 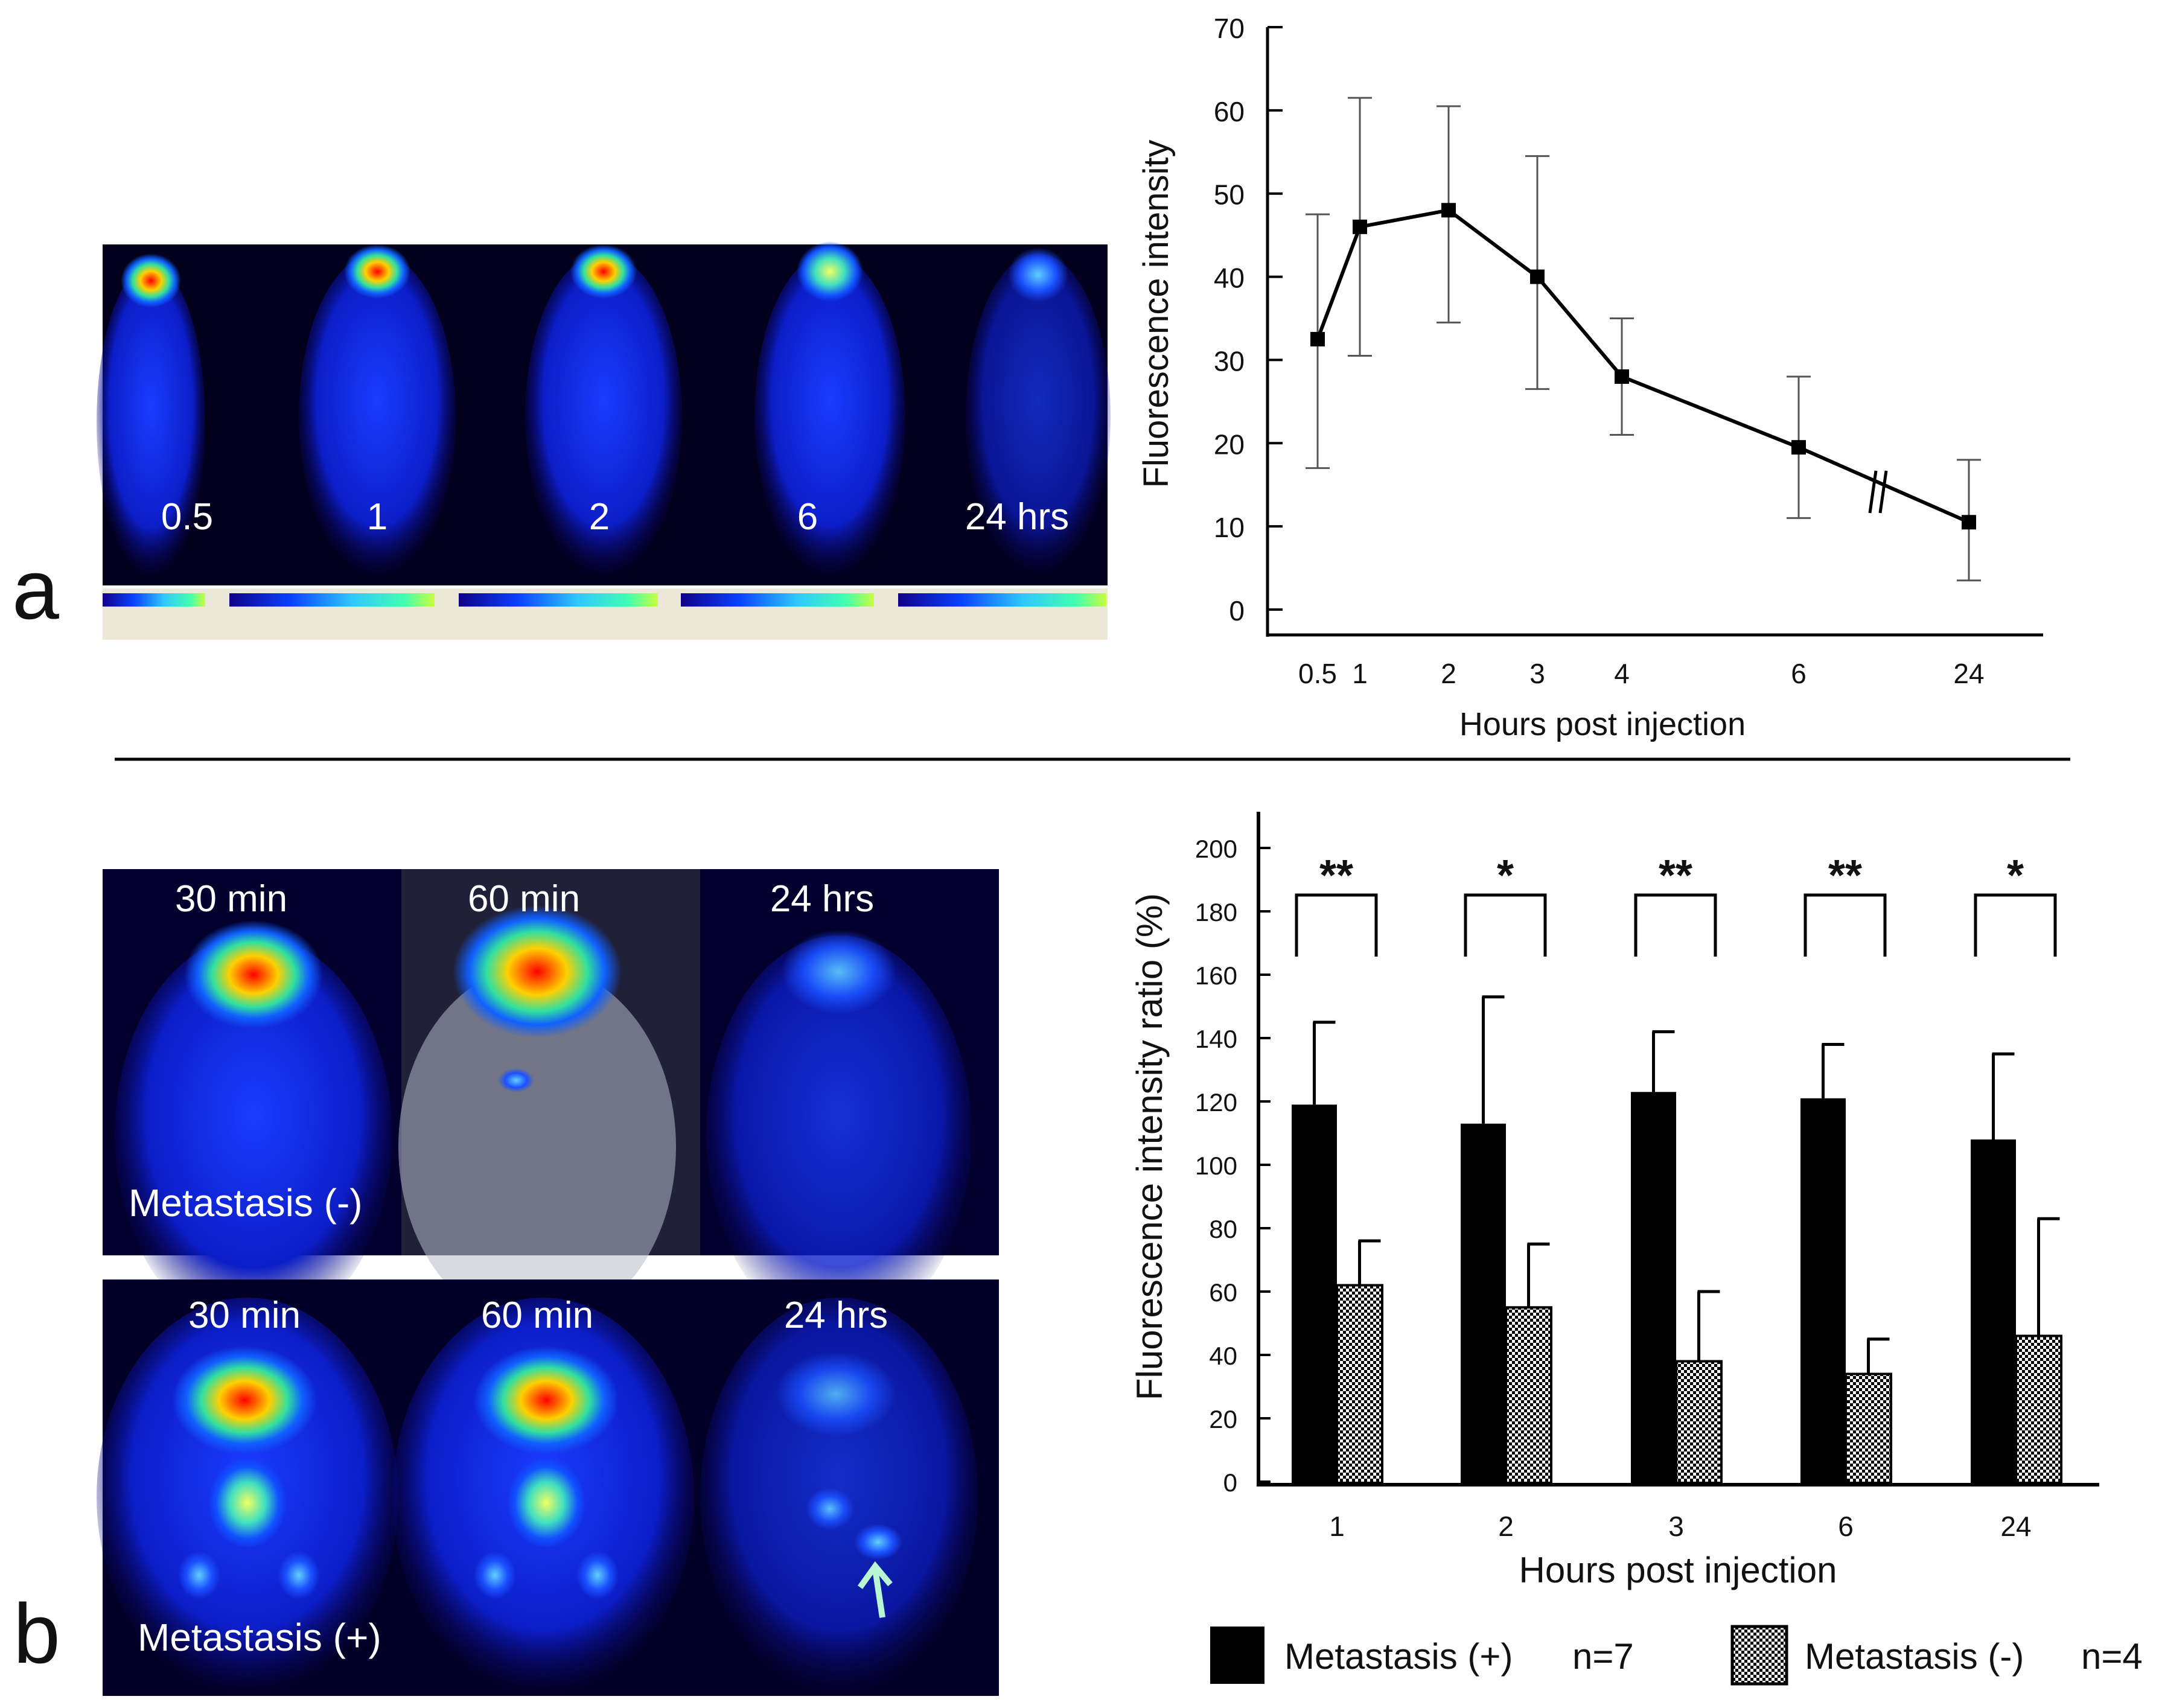 What do you see at coordinates (253, 1127) in the screenshot?
I see `mouse-image-top-30min` at bounding box center [253, 1127].